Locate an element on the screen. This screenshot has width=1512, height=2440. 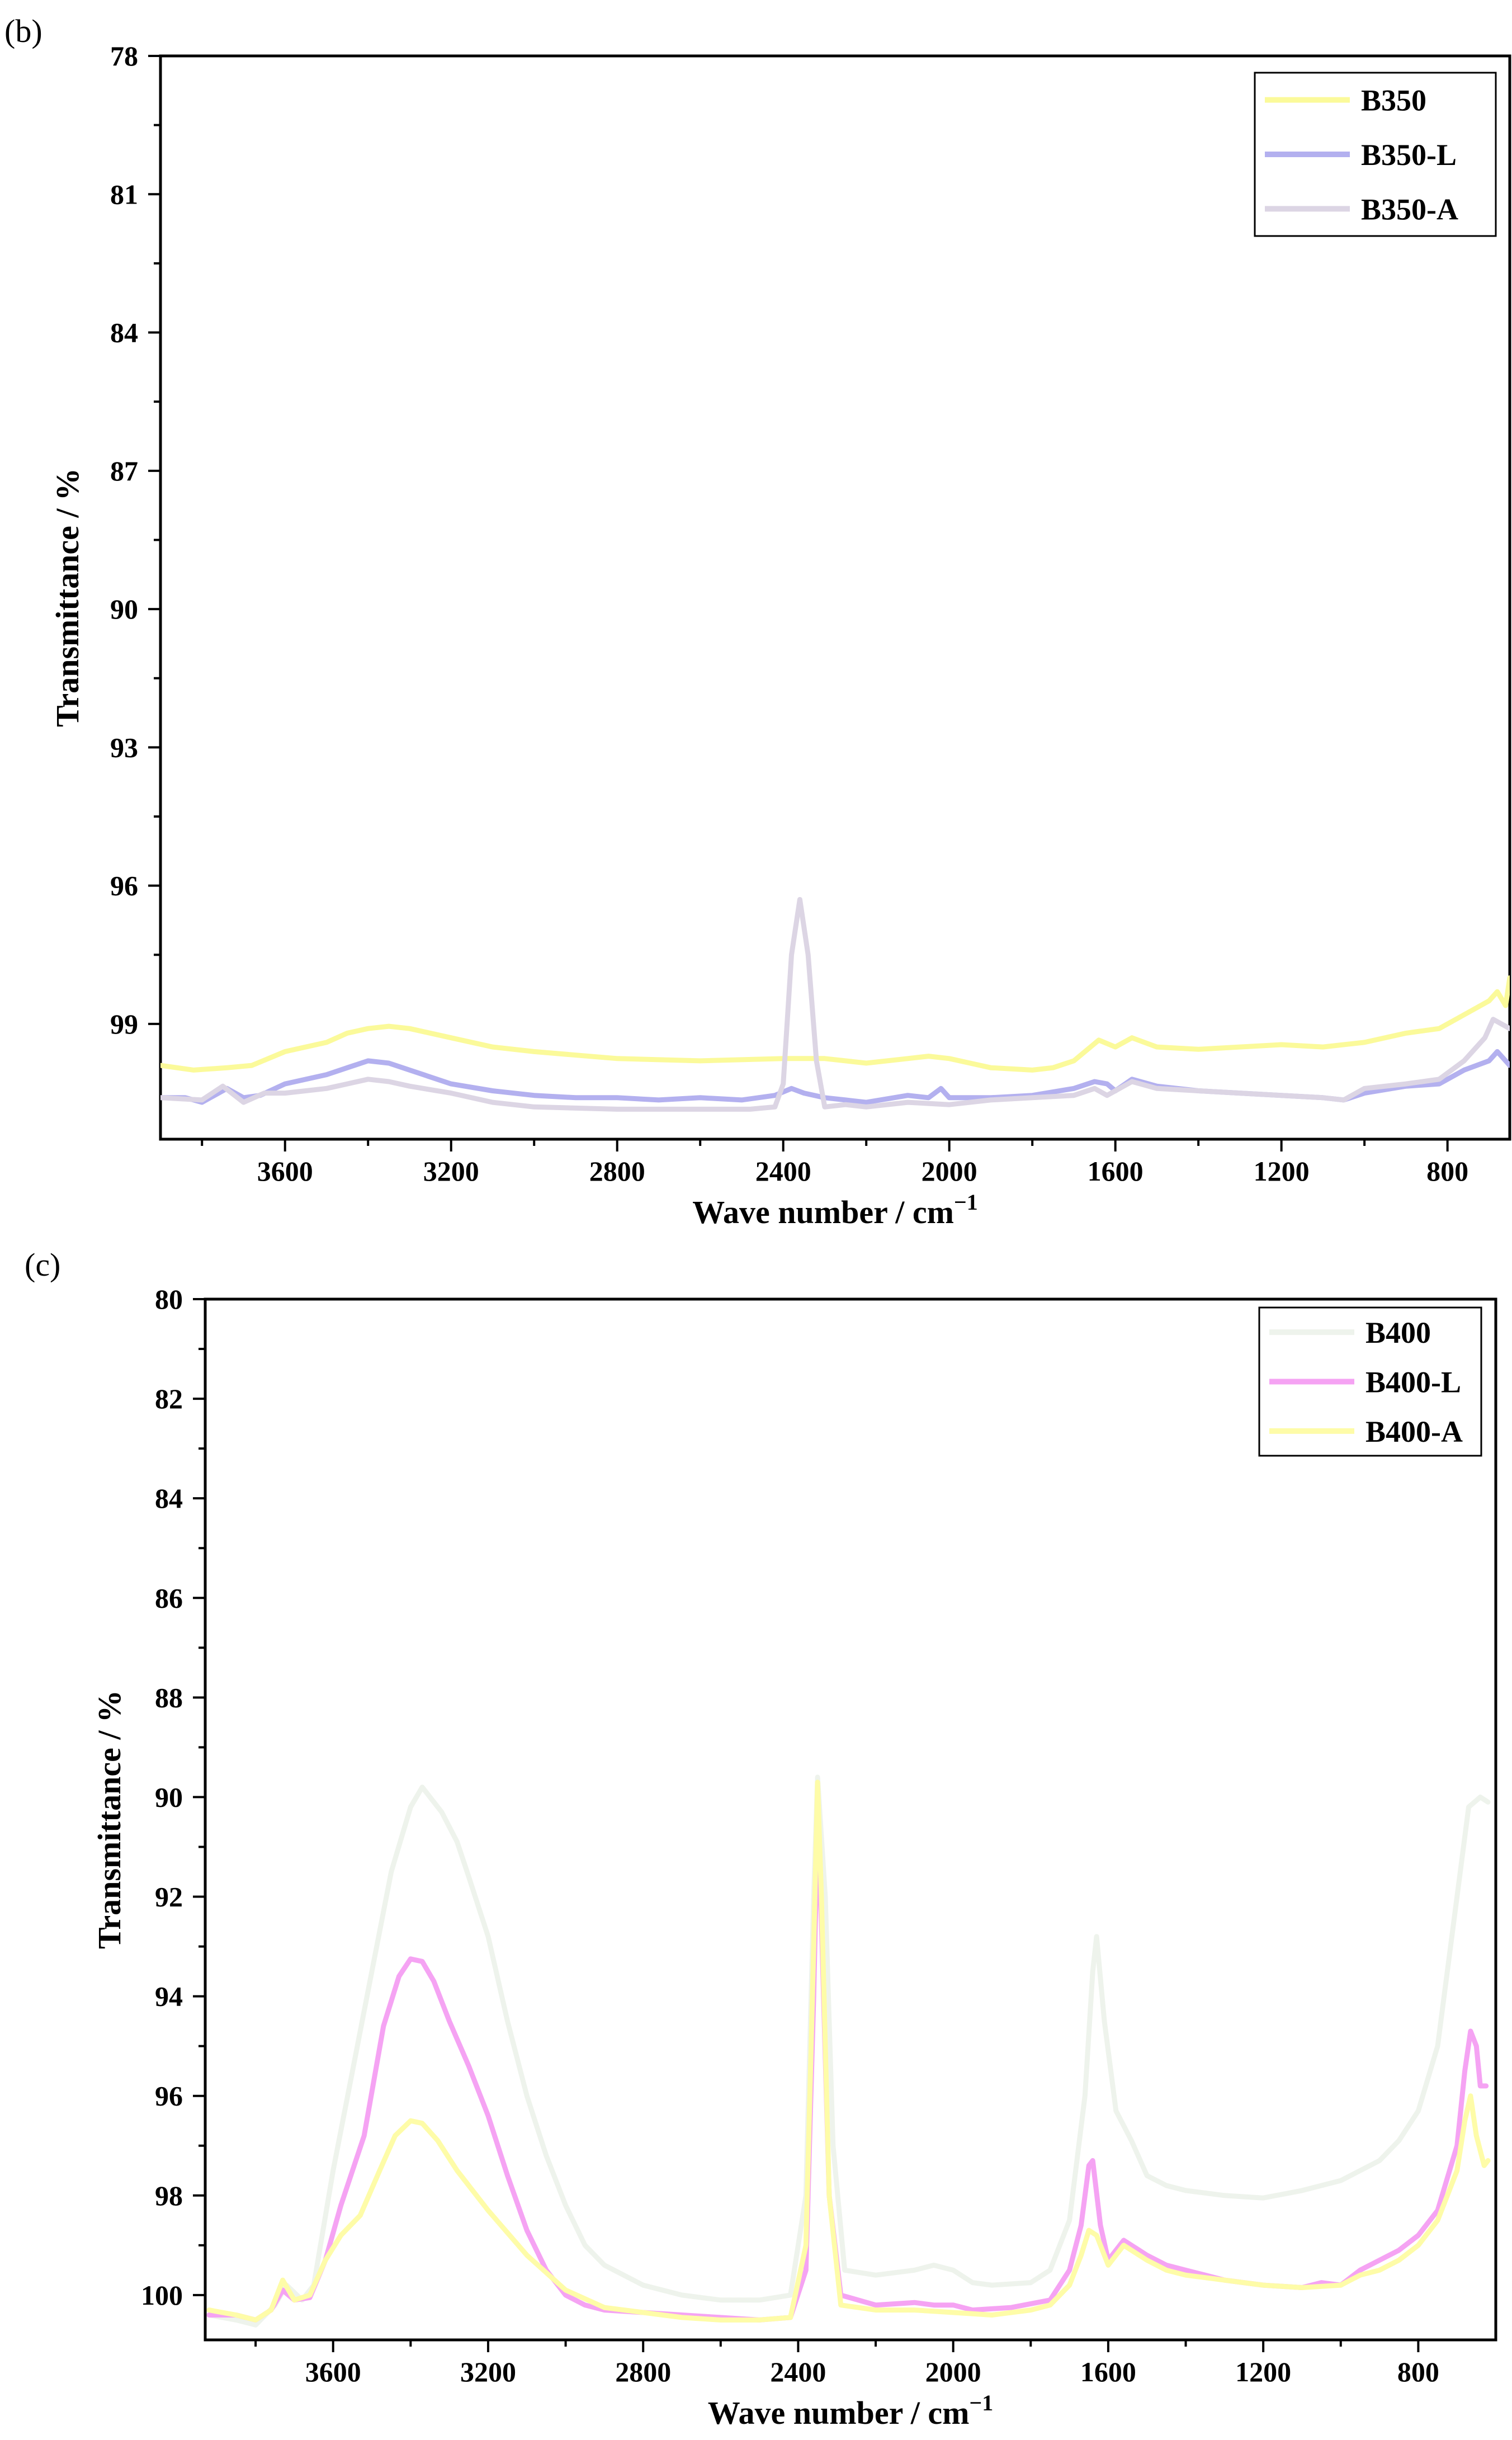
legend-label-b350: B350 is located at coordinates (1393, 100).